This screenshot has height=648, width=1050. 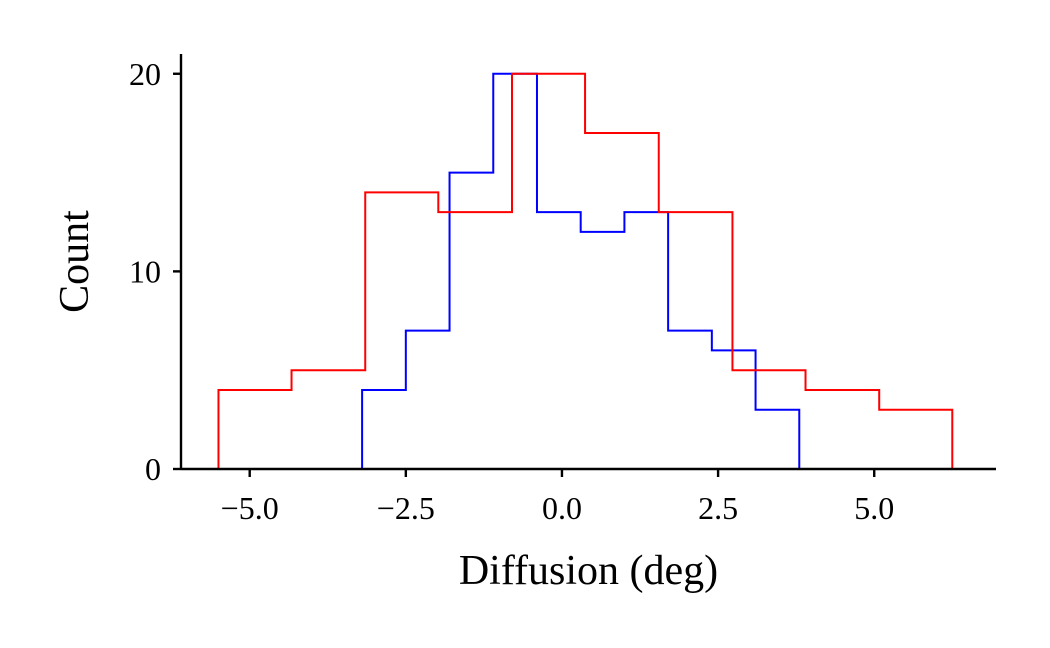 I want to click on x-tick-label: 2.5, so click(x=718, y=508).